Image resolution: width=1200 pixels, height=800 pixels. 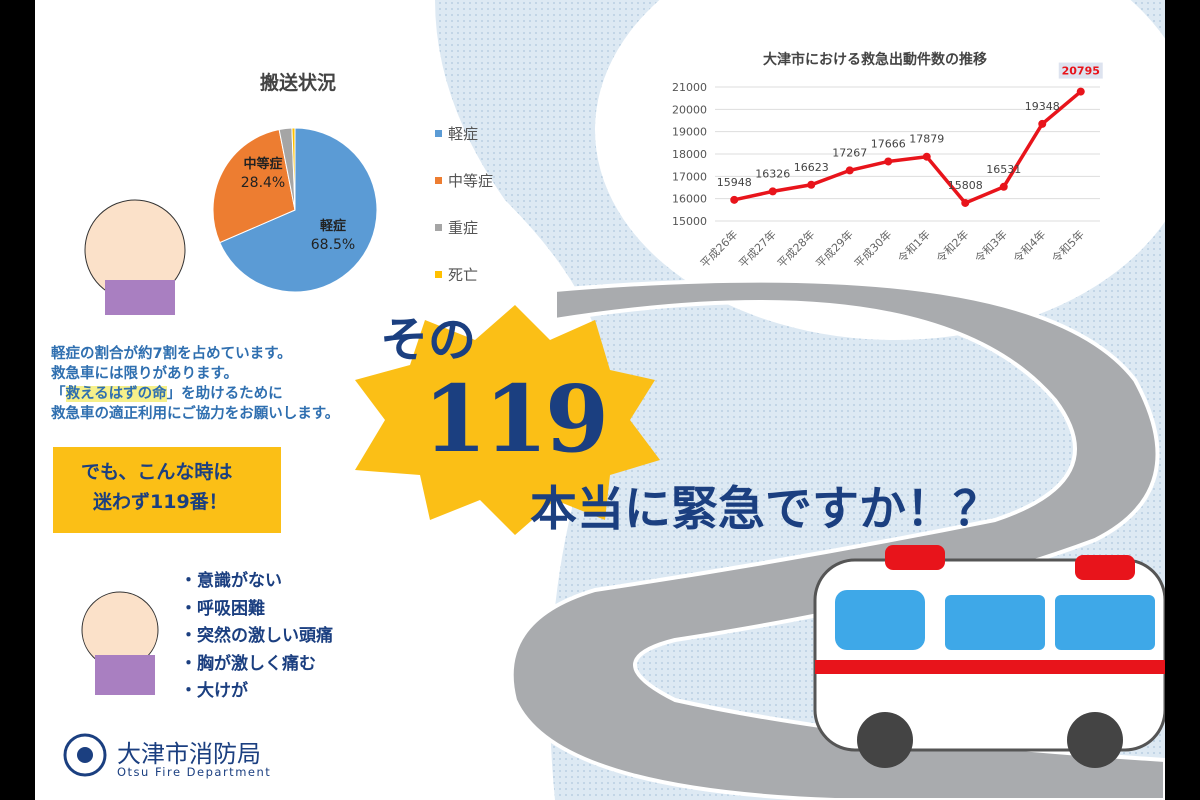 What do you see at coordinates (262, 164) in the screenshot?
I see `pie-label-name: 中等症` at bounding box center [262, 164].